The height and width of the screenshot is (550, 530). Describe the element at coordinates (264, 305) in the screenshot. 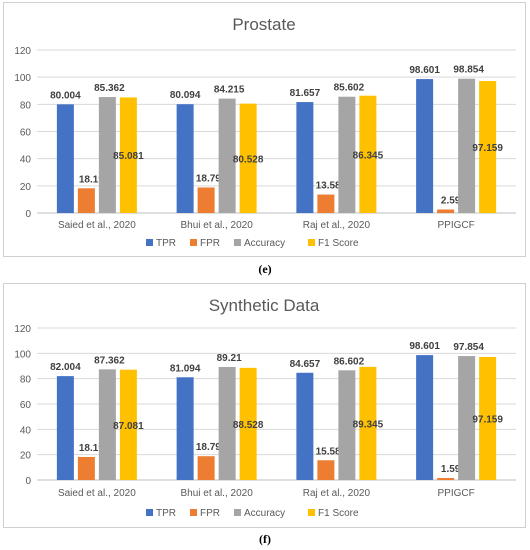

I see `chart-title: Synthetic Data` at that location.